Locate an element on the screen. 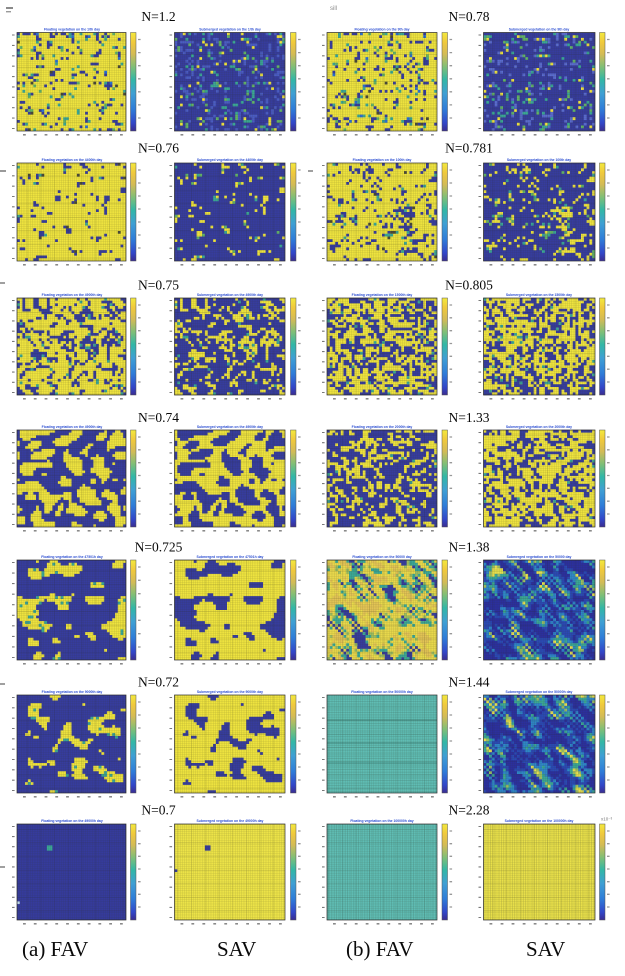  svg-text:Floating vegetation on the 440: Floating vegetation on the 4400th day is located at coordinates (72, 160).